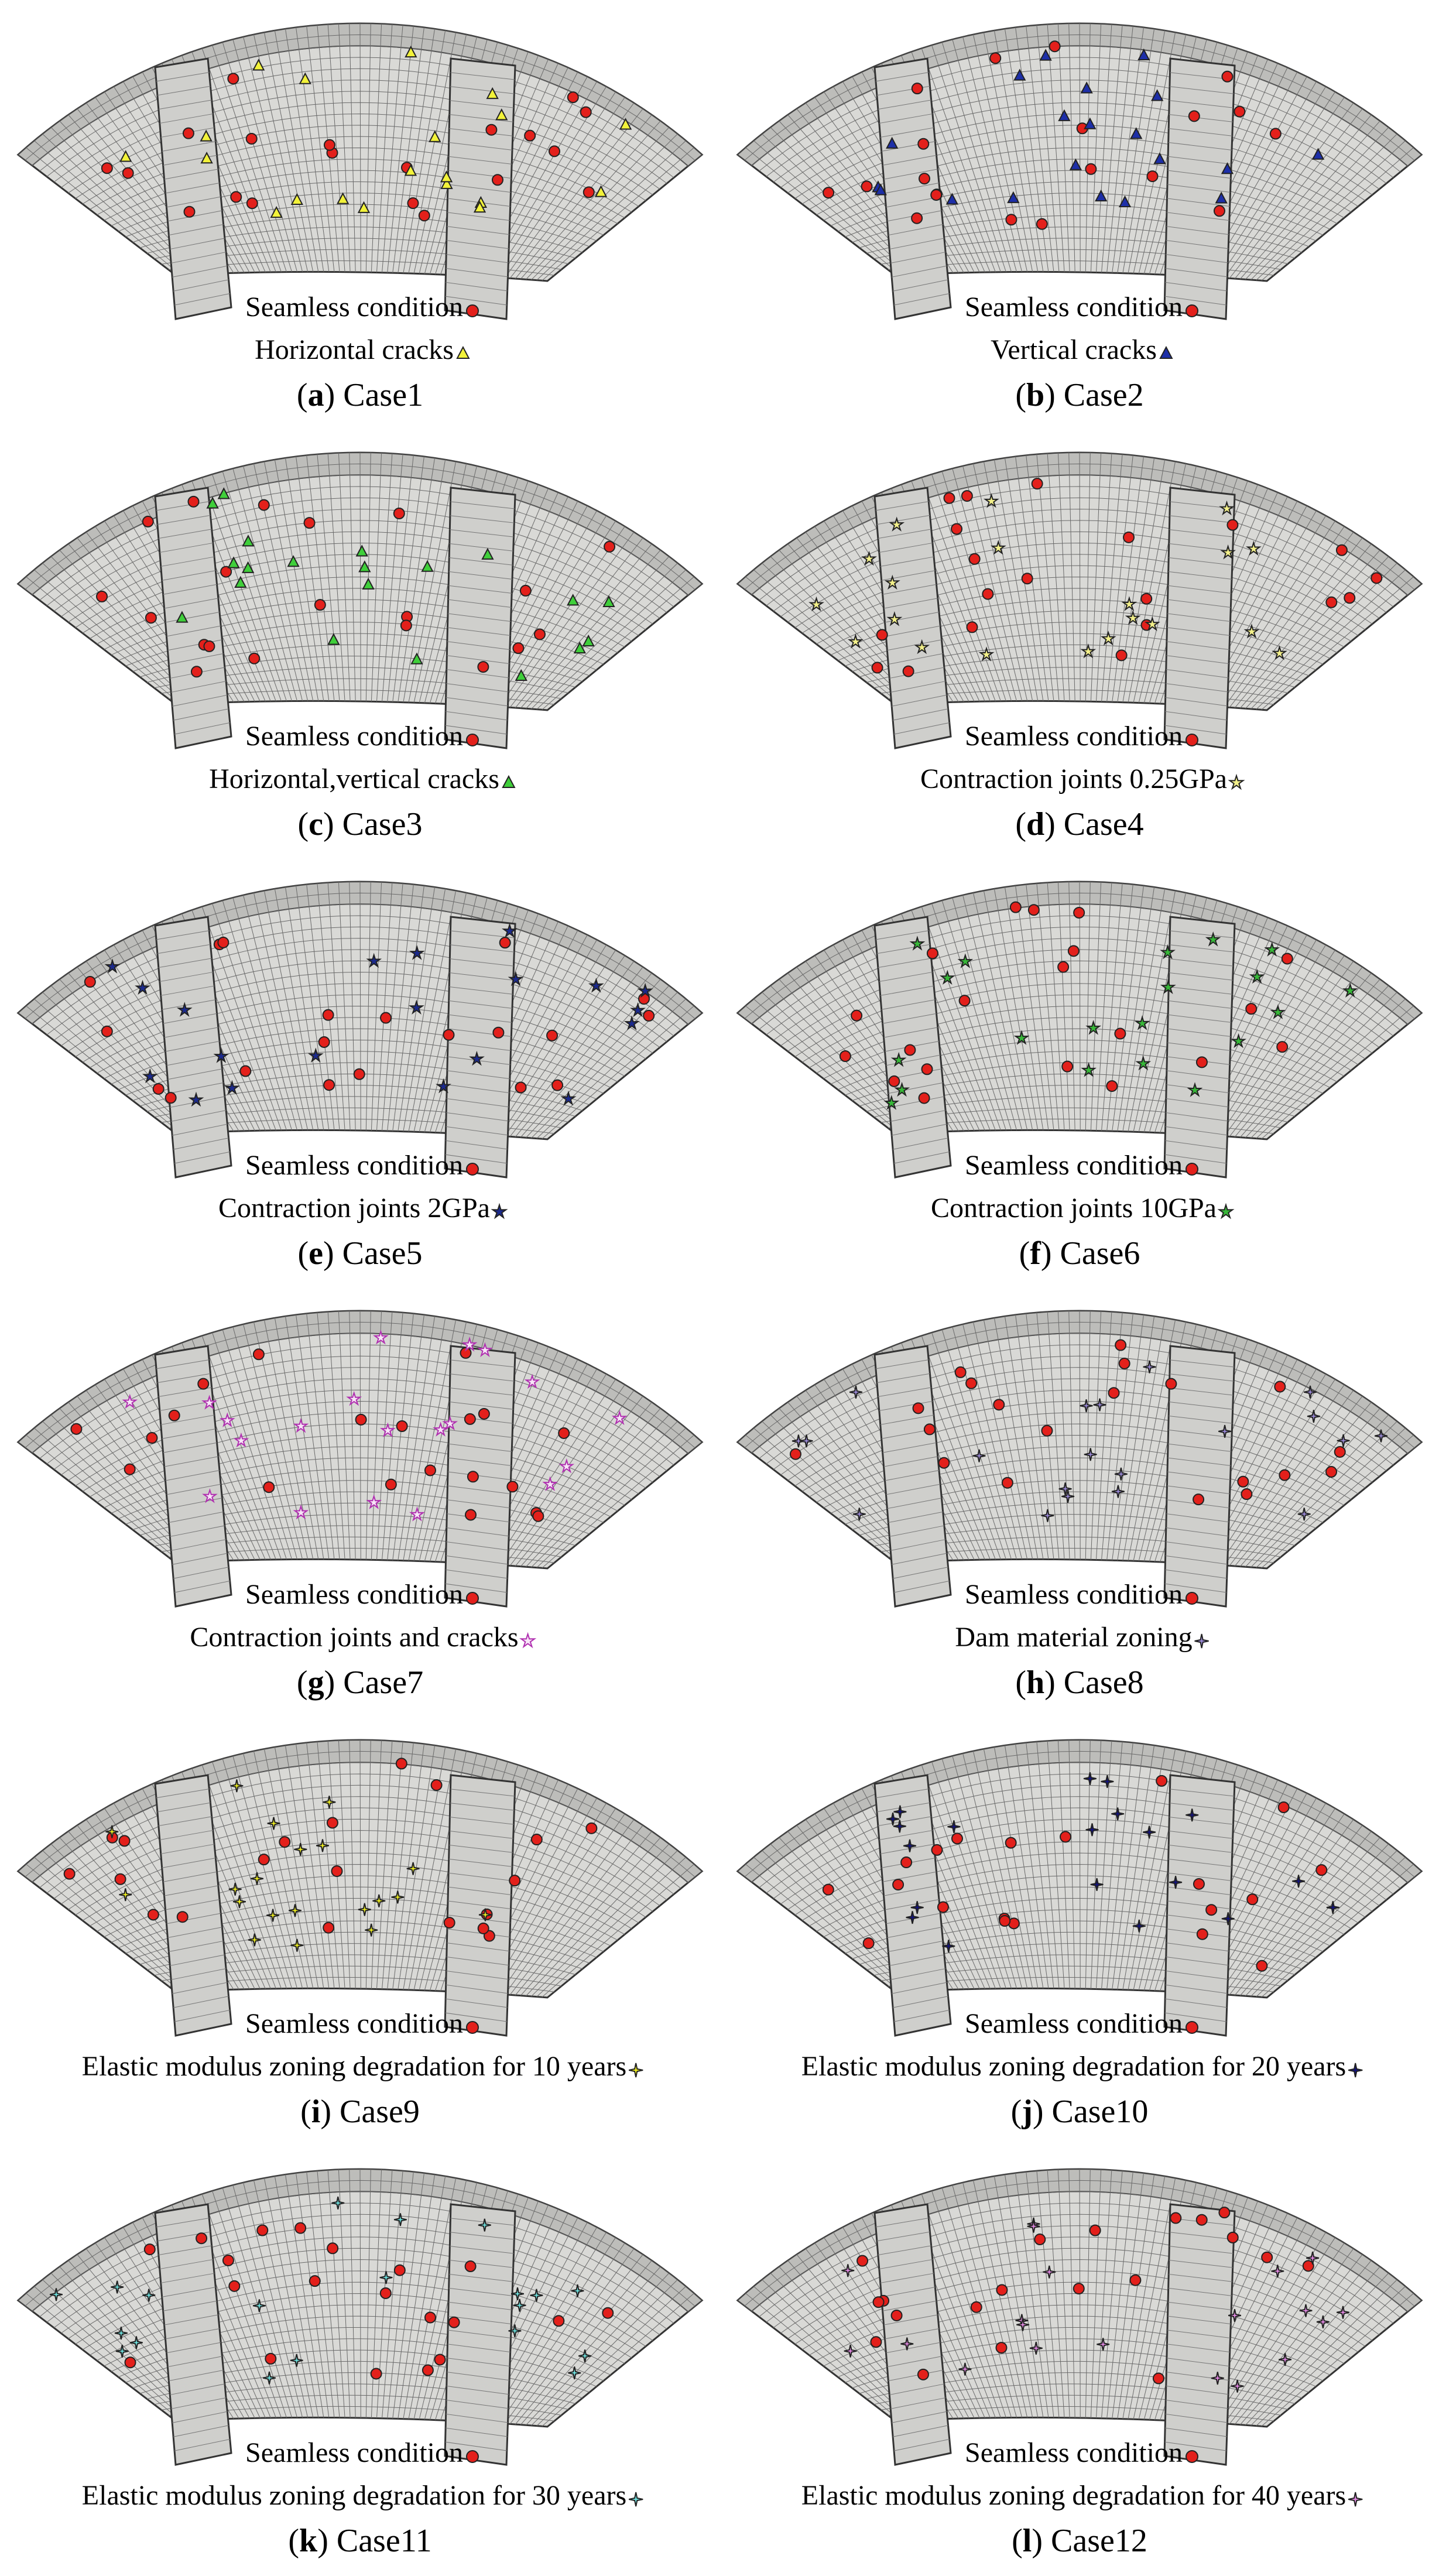  I want to click on buttress, so click(480, 2334).